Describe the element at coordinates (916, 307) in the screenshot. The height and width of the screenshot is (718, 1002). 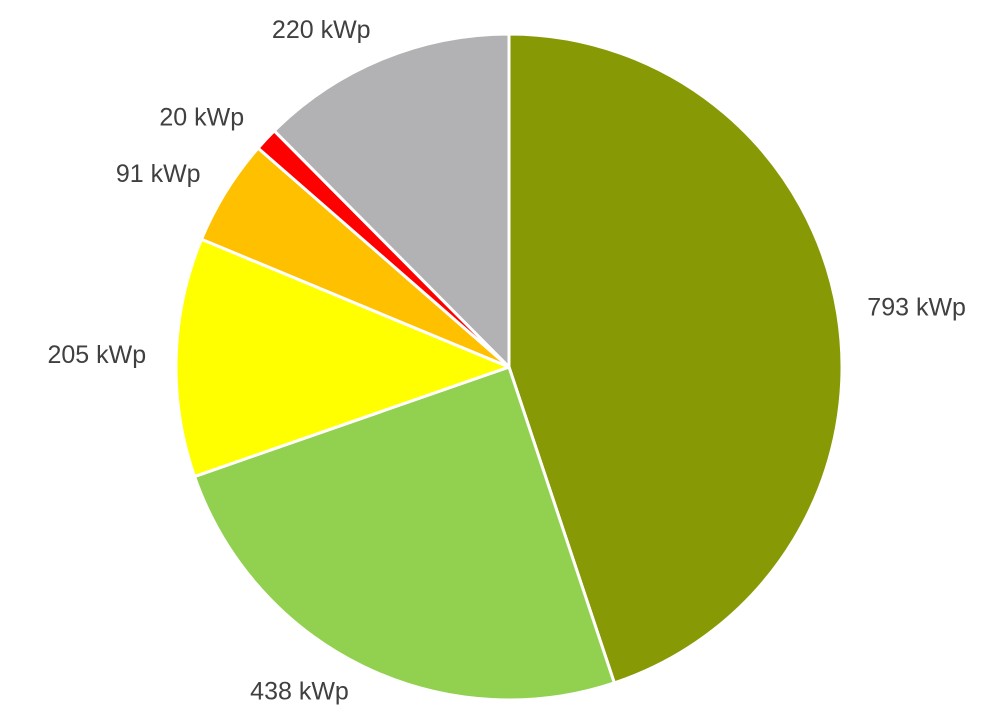
I see `data-label: 793 kWp` at that location.